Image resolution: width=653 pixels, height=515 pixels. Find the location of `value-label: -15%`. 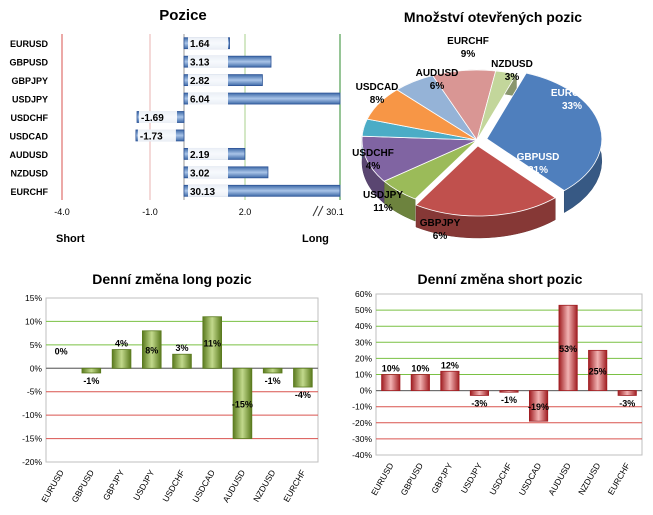

value-label: -15% is located at coordinates (242, 404).